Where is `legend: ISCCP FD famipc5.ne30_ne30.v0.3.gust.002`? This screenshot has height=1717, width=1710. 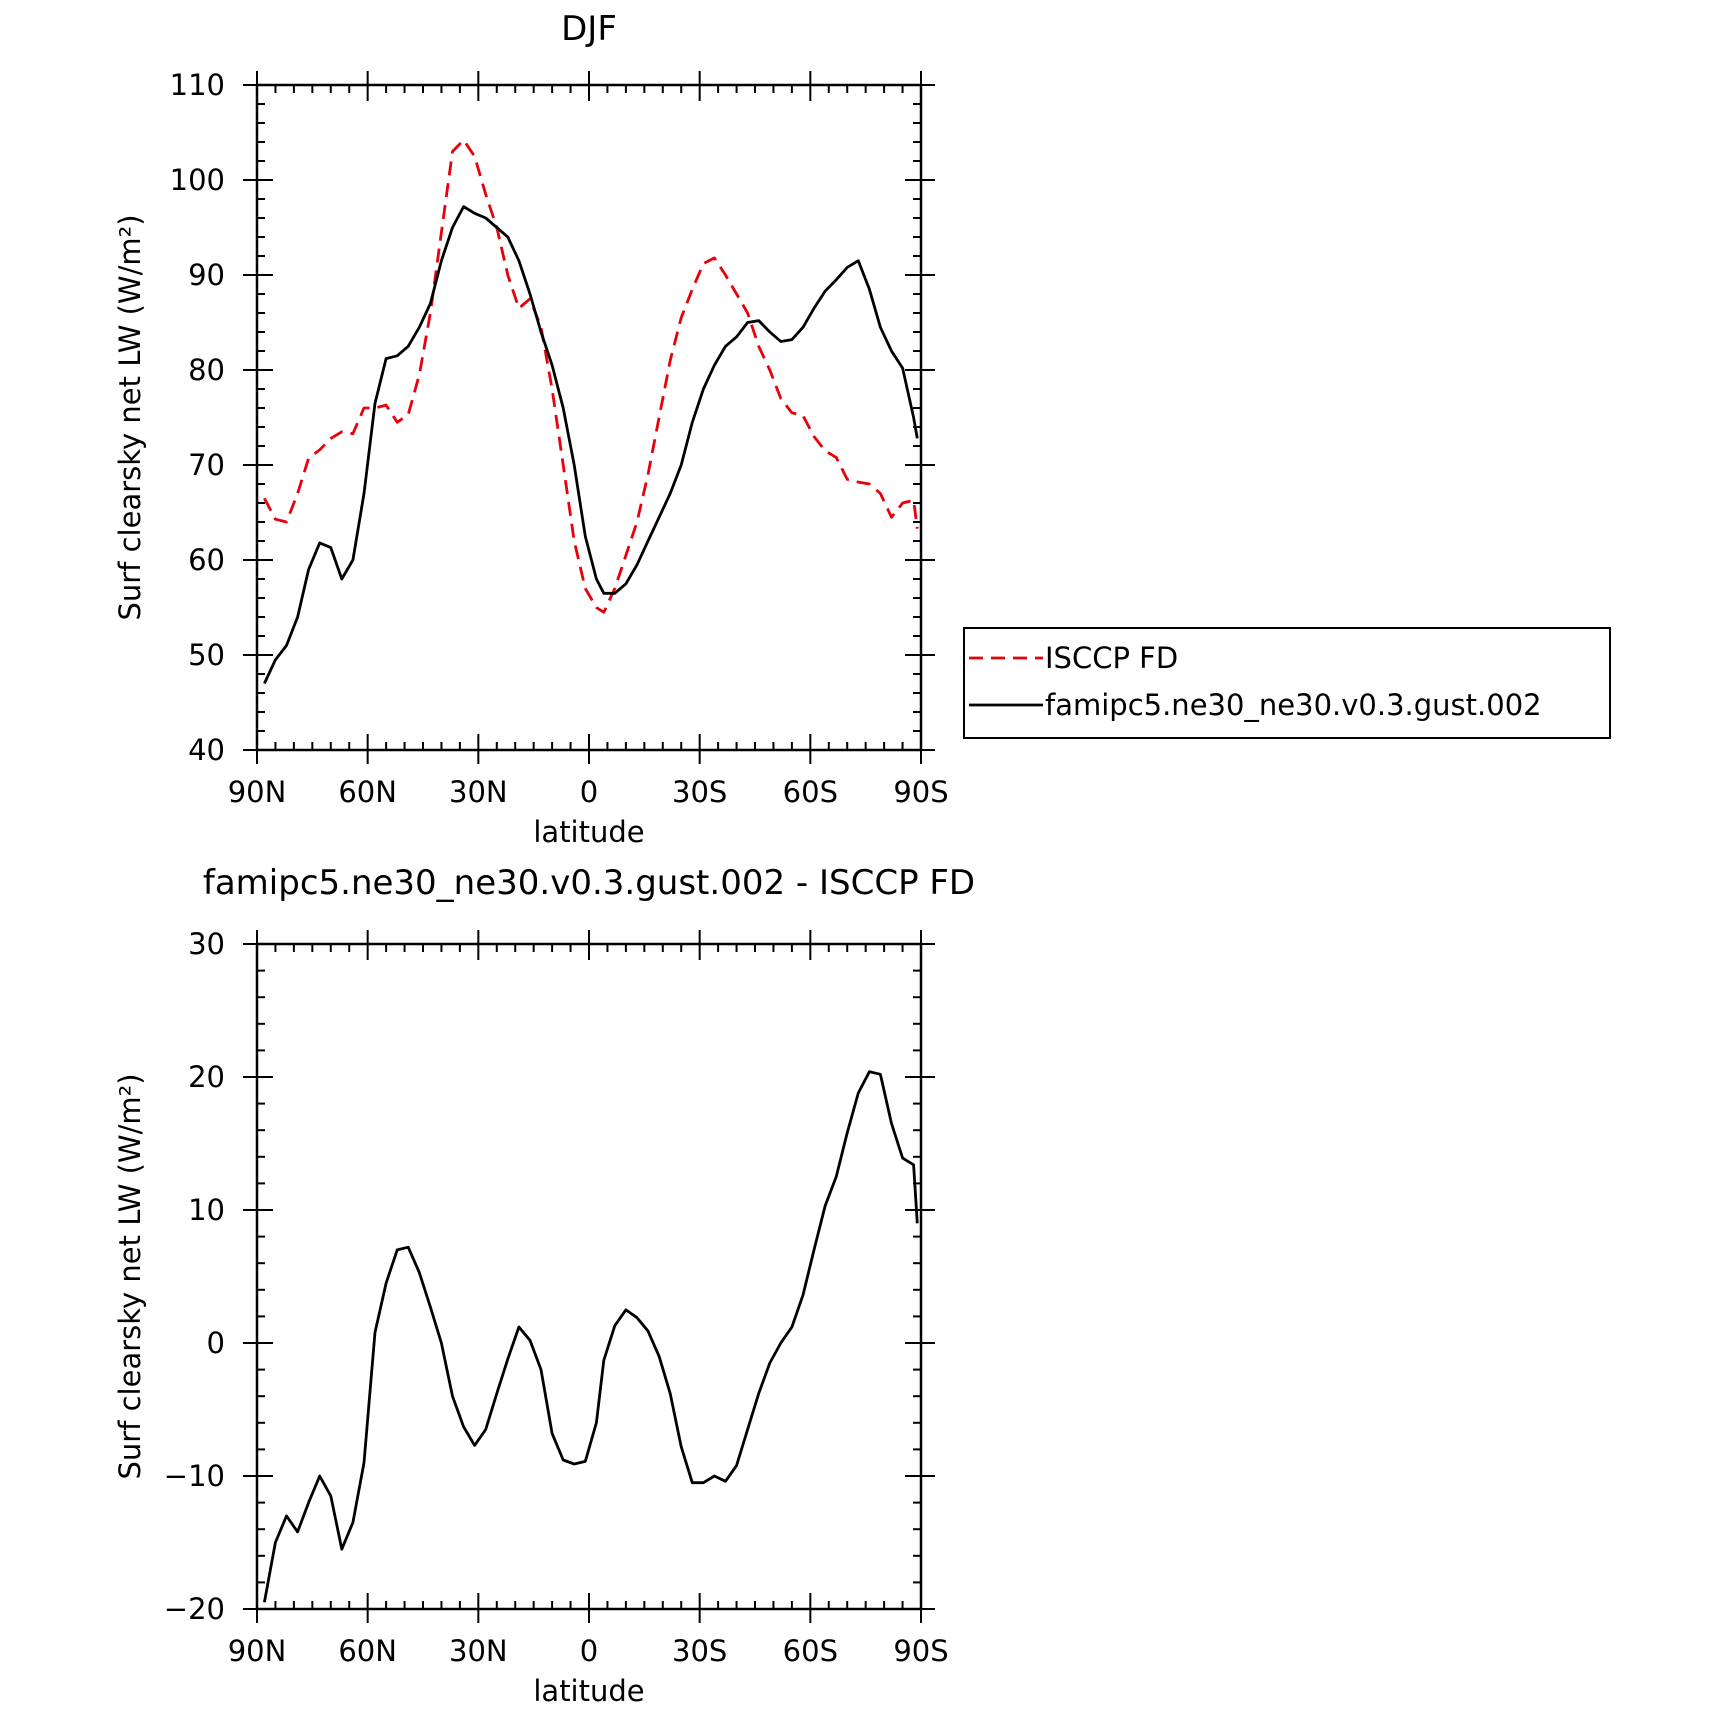
legend: ISCCP FD famipc5.ne30_ne30.v0.3.gust.002 is located at coordinates (1287, 683).